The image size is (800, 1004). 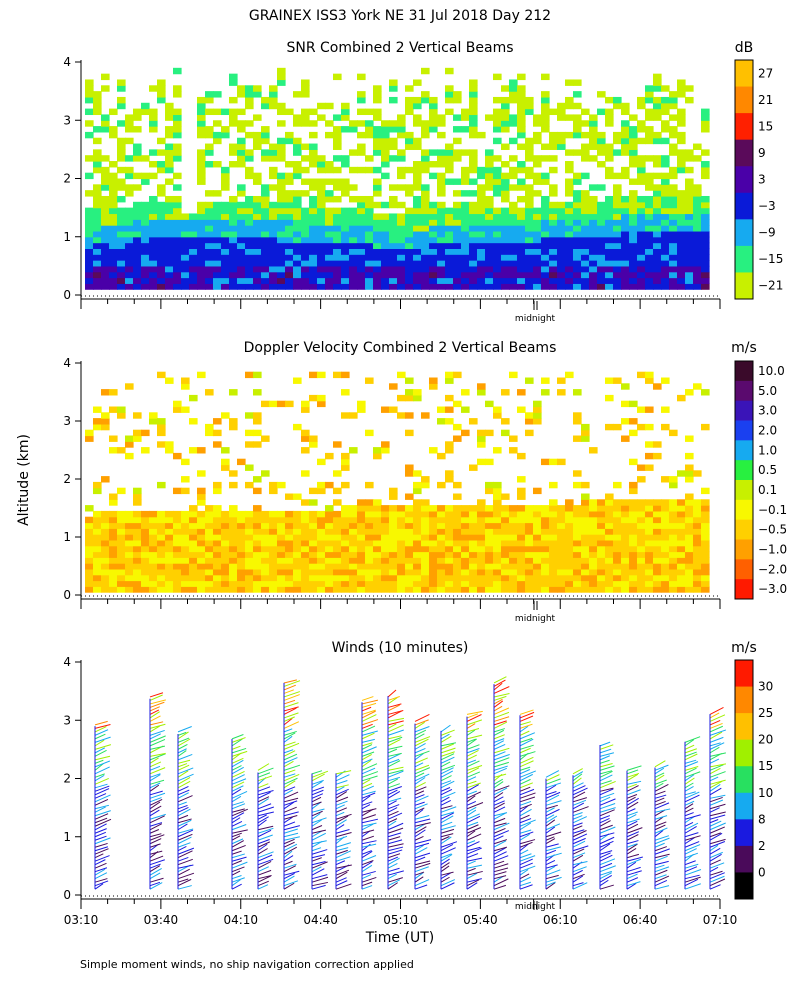 I want to click on x-tick-label: 06:10, so click(x=560, y=920).